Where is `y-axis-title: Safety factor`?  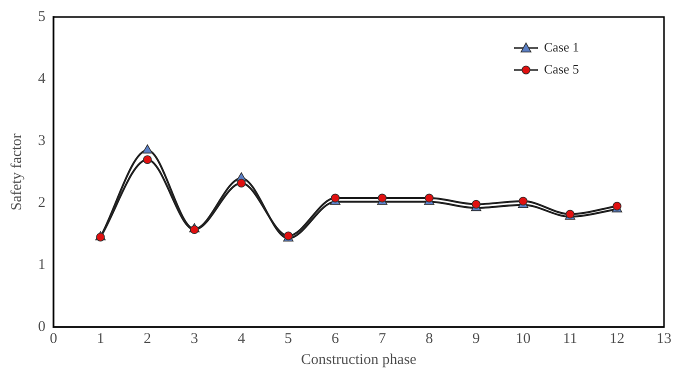 y-axis-title: Safety factor is located at coordinates (16, 172).